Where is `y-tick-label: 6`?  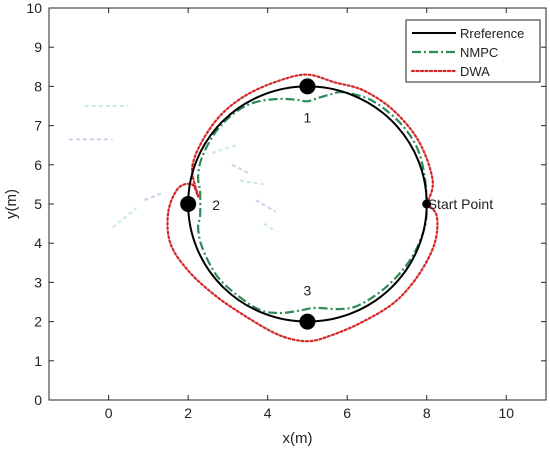
y-tick-label: 6 is located at coordinates (38, 165).